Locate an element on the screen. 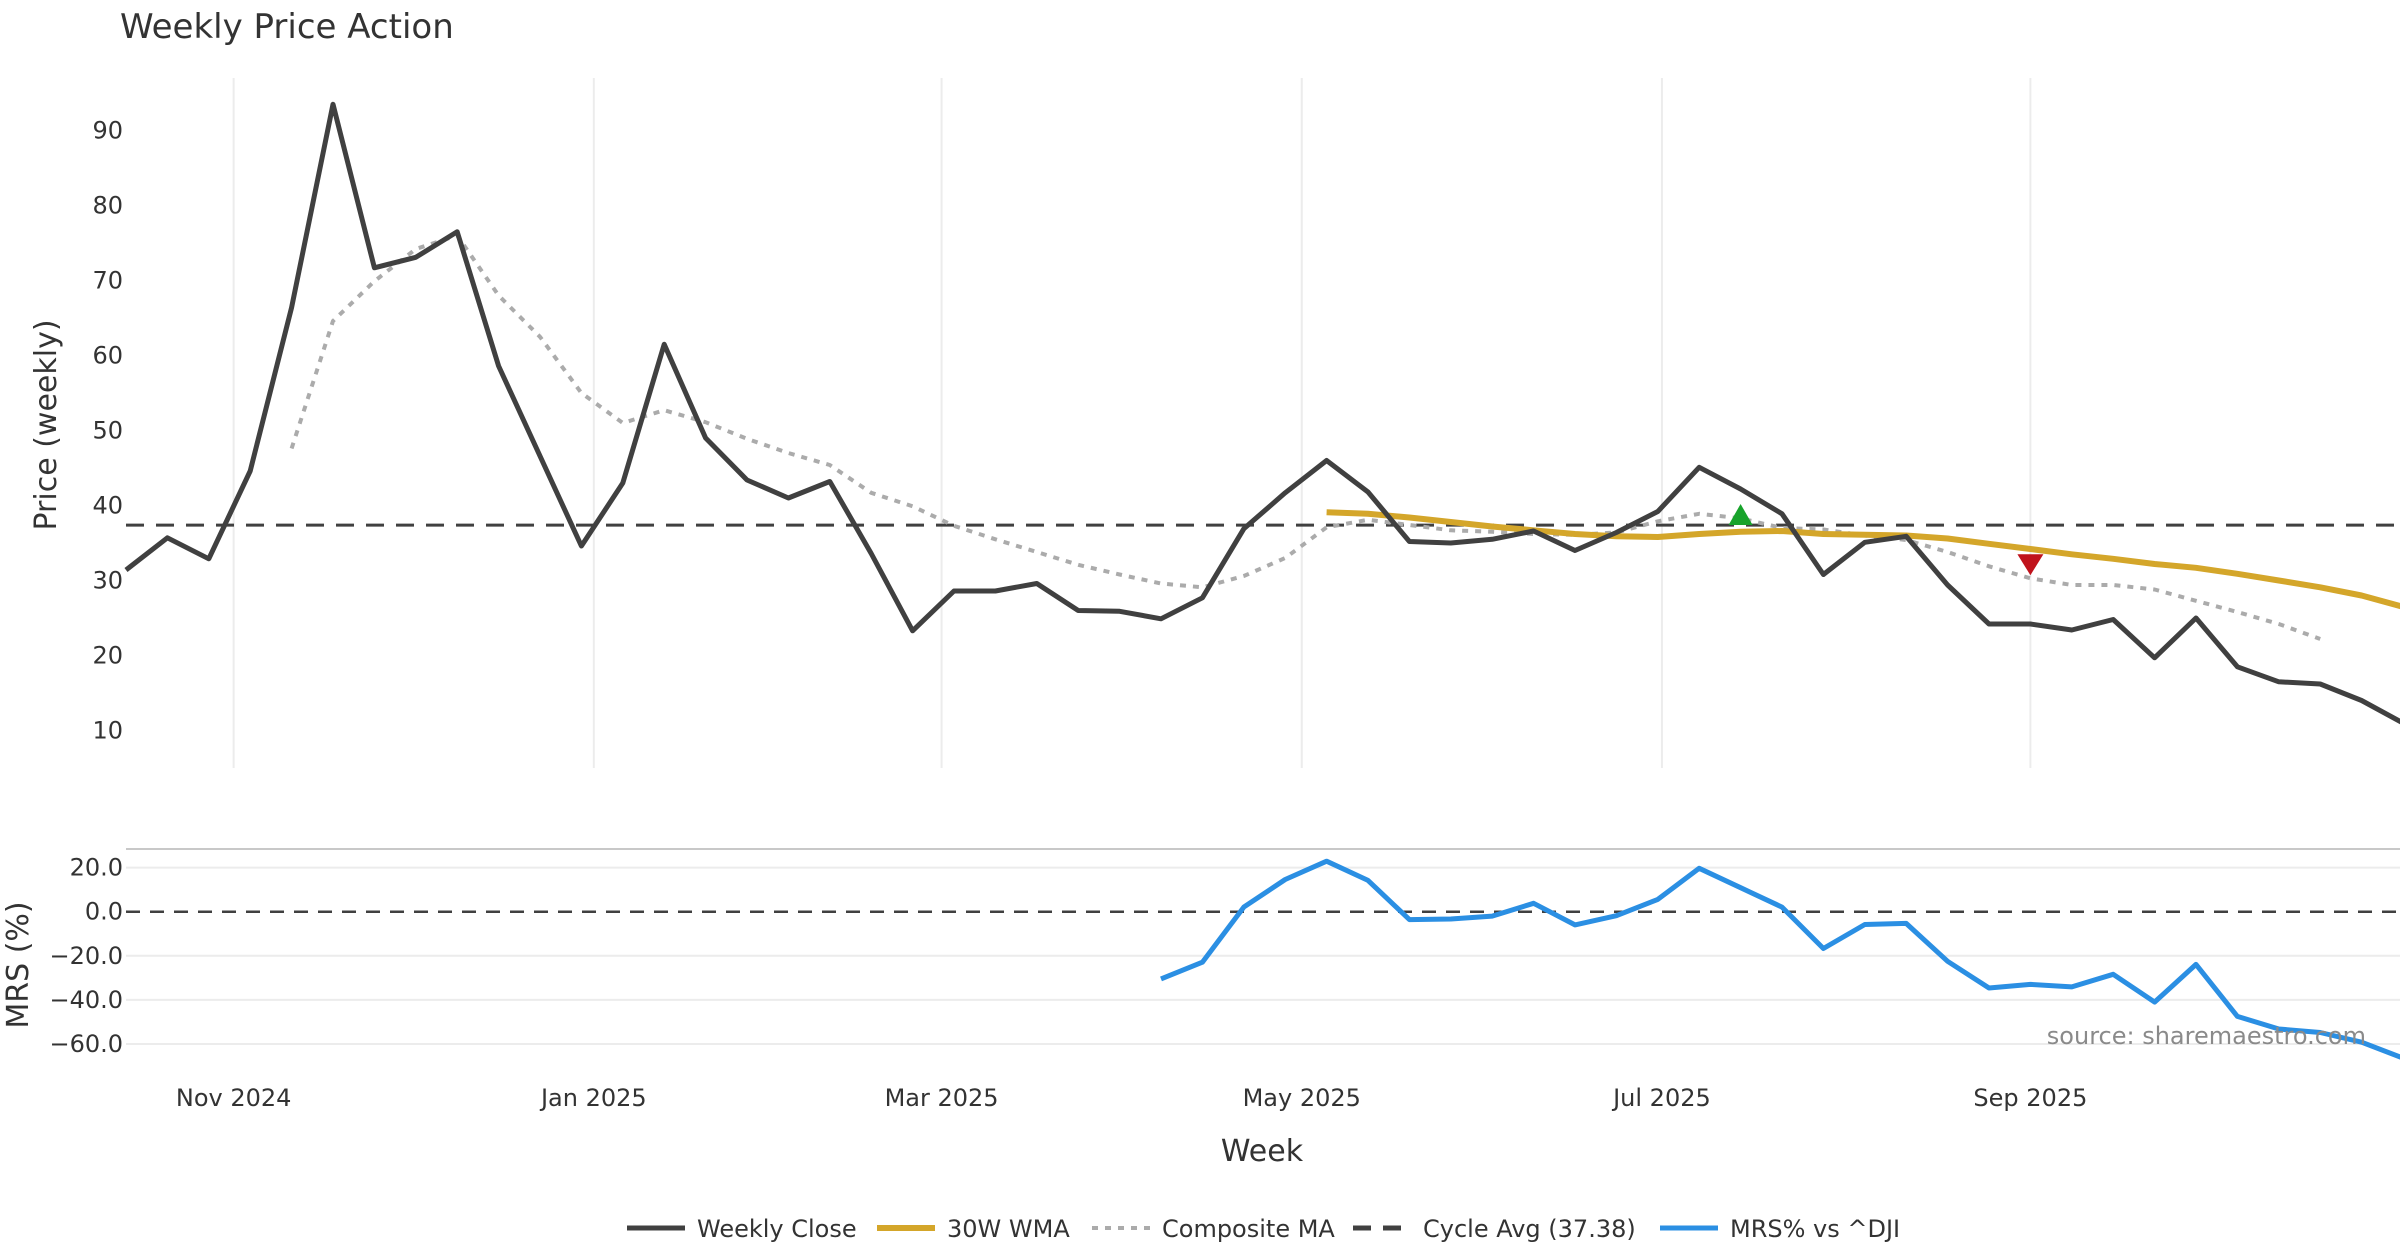 This screenshot has width=2400, height=1260. x-tick-label: May 2025 is located at coordinates (1302, 1098).